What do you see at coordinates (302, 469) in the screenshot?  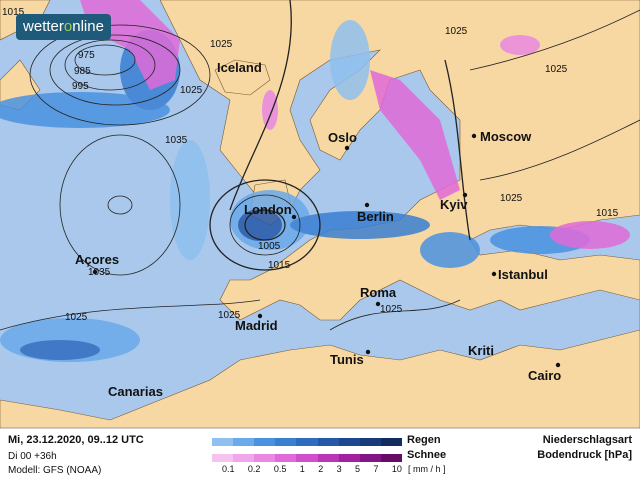 I see `legend-tick: 1` at bounding box center [302, 469].